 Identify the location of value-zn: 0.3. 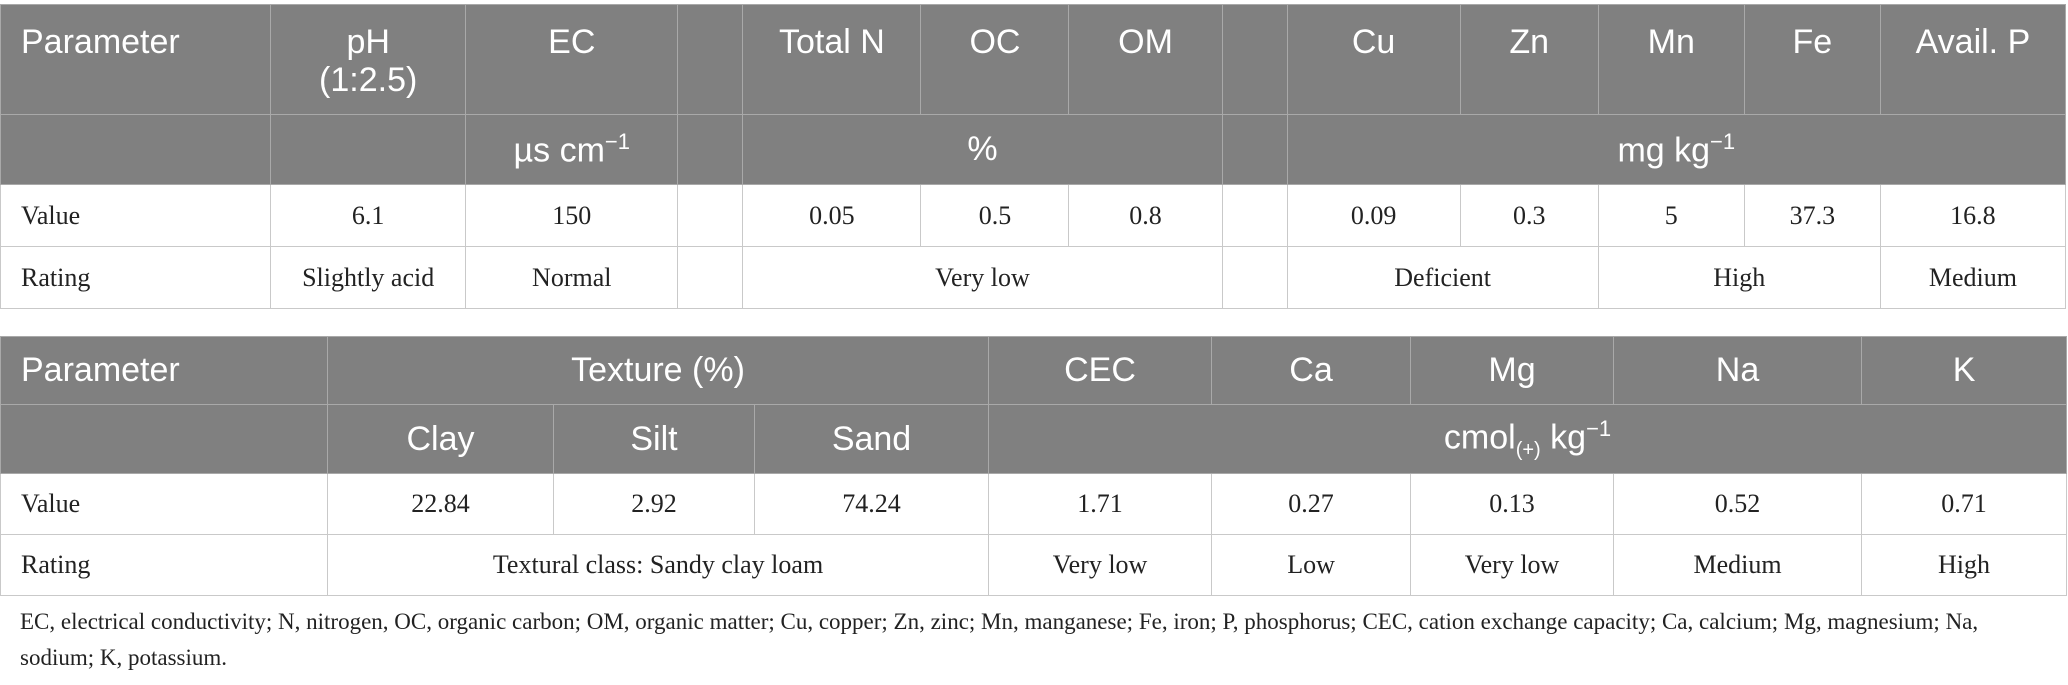
(1529, 215).